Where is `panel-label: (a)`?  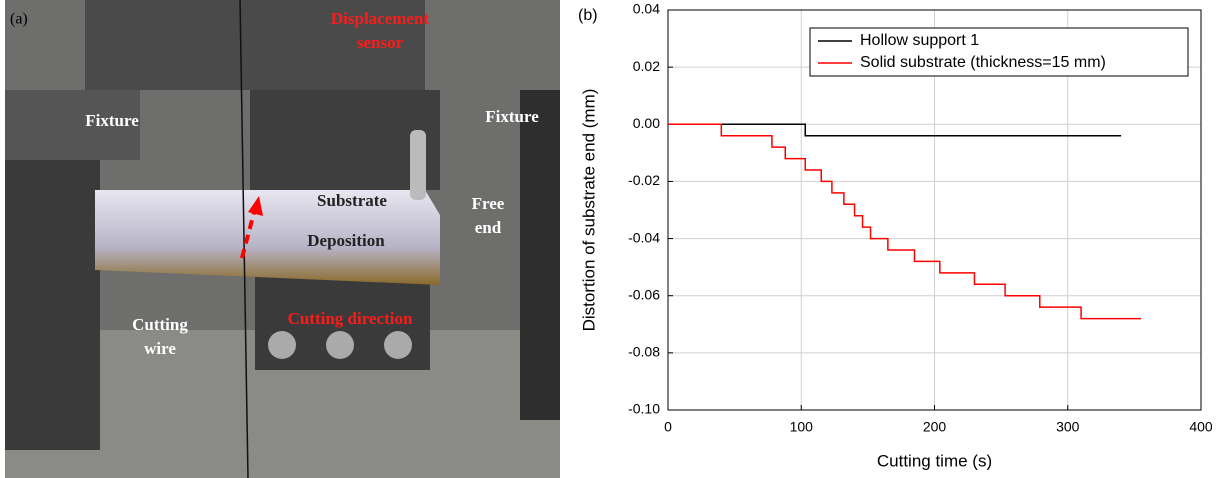
panel-label: (a) is located at coordinates (19, 19).